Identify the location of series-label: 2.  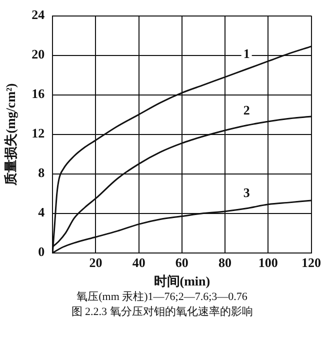
(246, 110).